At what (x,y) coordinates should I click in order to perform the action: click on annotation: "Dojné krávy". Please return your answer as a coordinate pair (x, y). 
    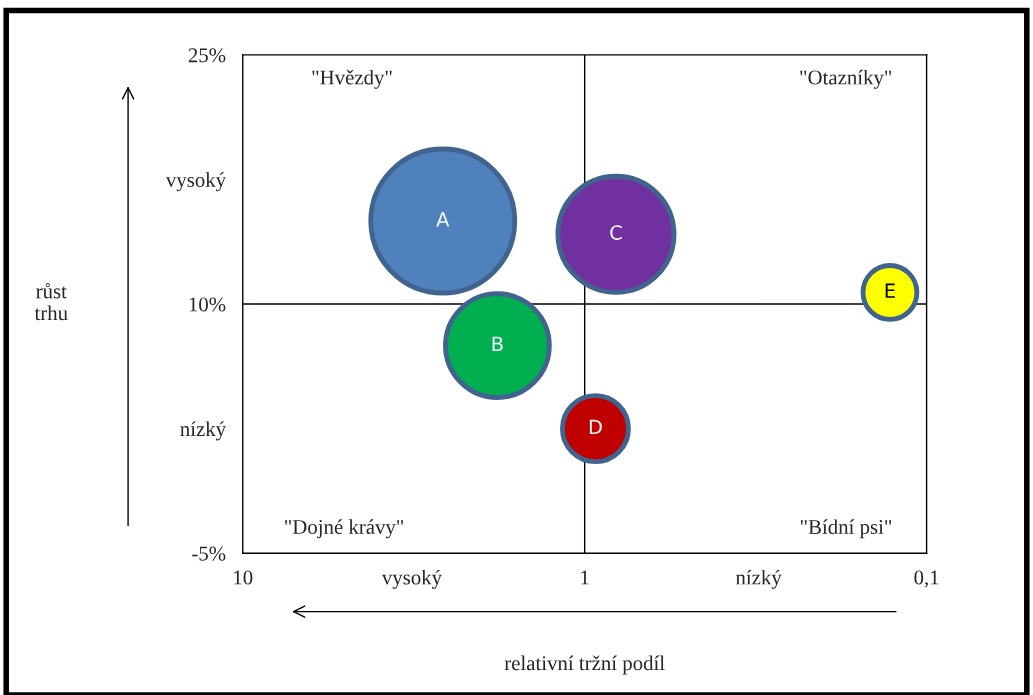
    Looking at the image, I should click on (344, 529).